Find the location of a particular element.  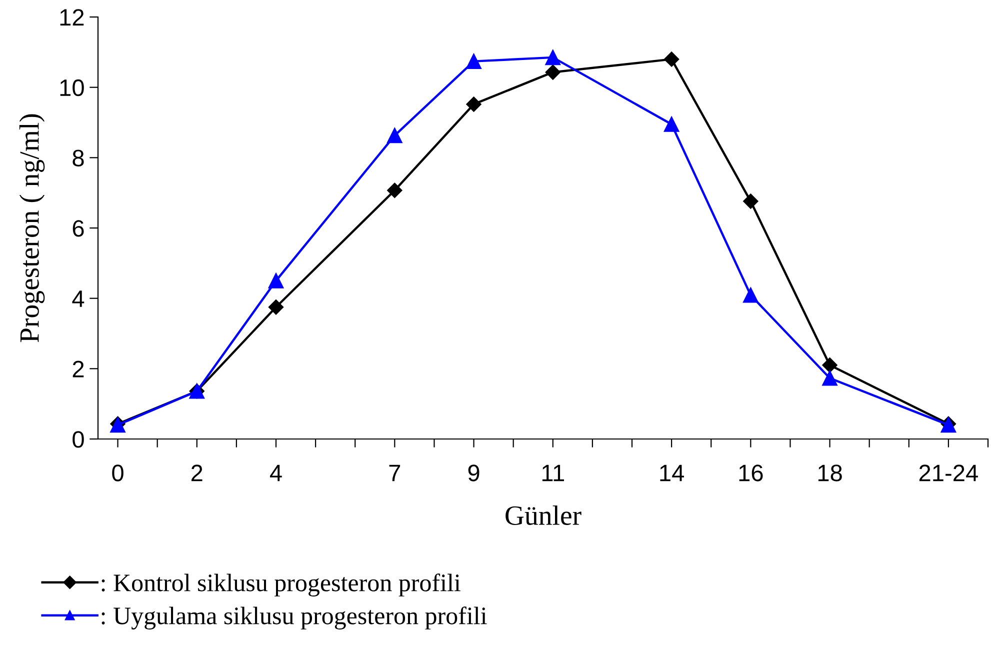

x-axis-title: Günler is located at coordinates (544, 515).